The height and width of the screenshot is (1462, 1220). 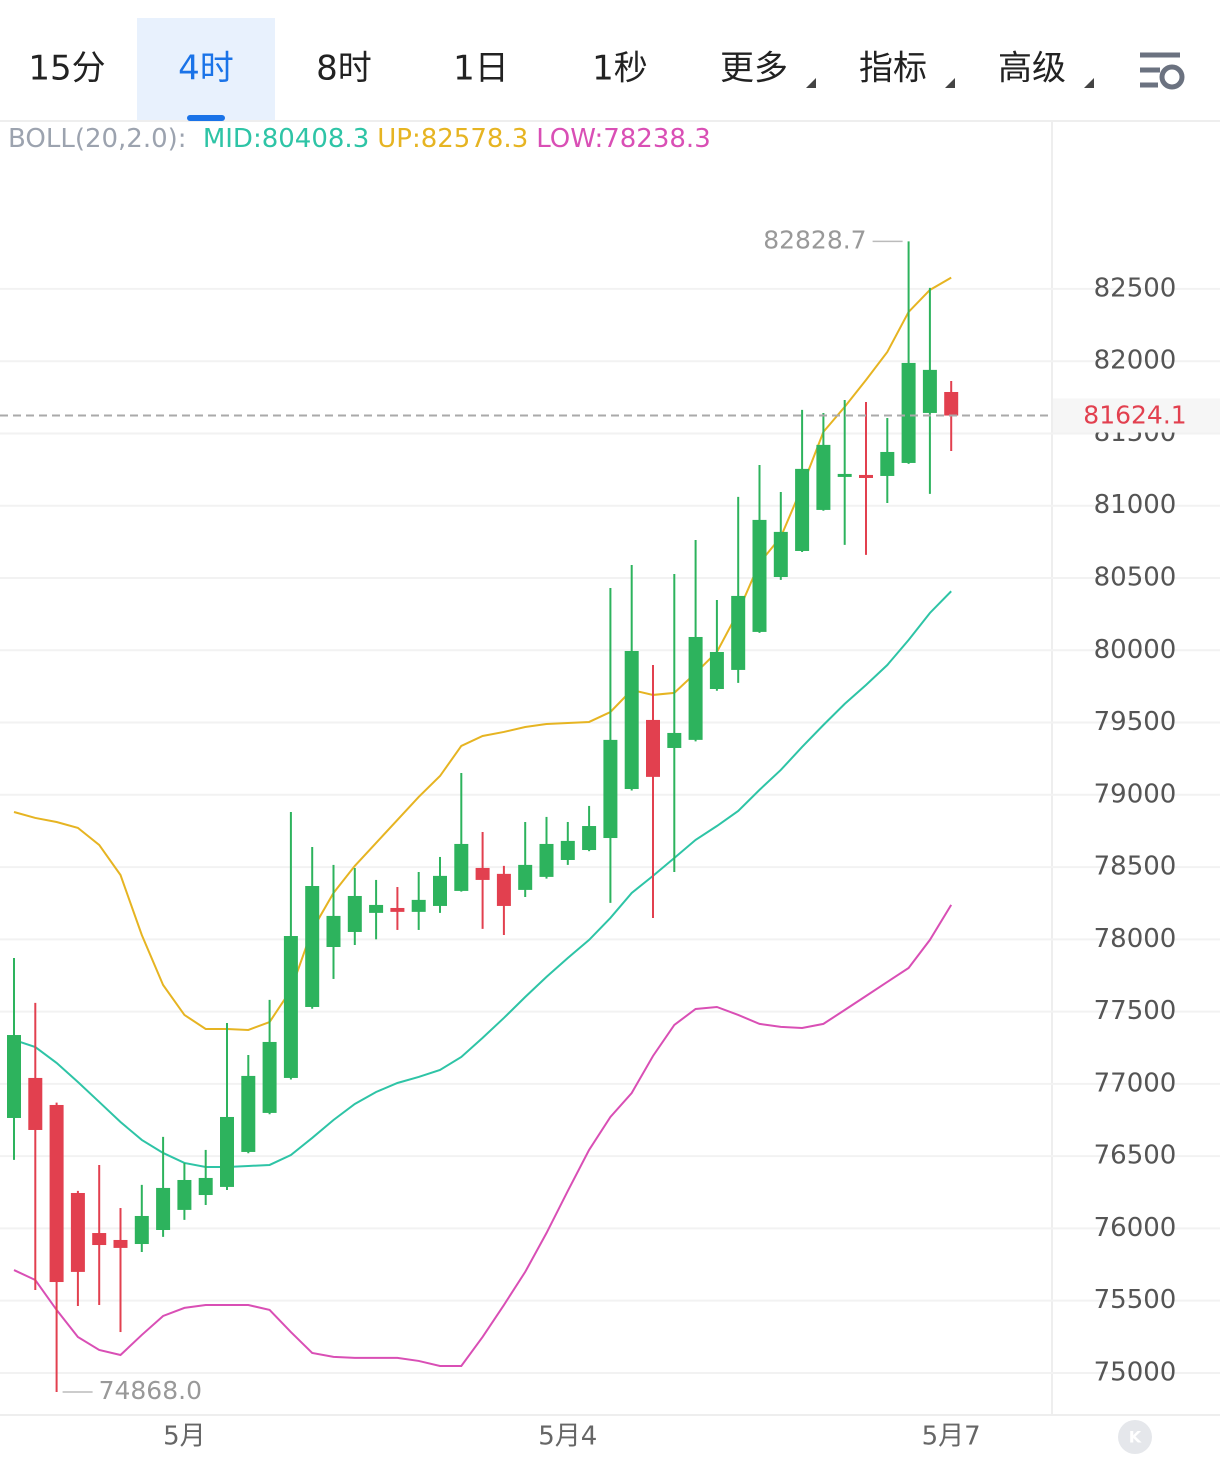 I want to click on y-tick-label: 80000, so click(x=1135, y=650).